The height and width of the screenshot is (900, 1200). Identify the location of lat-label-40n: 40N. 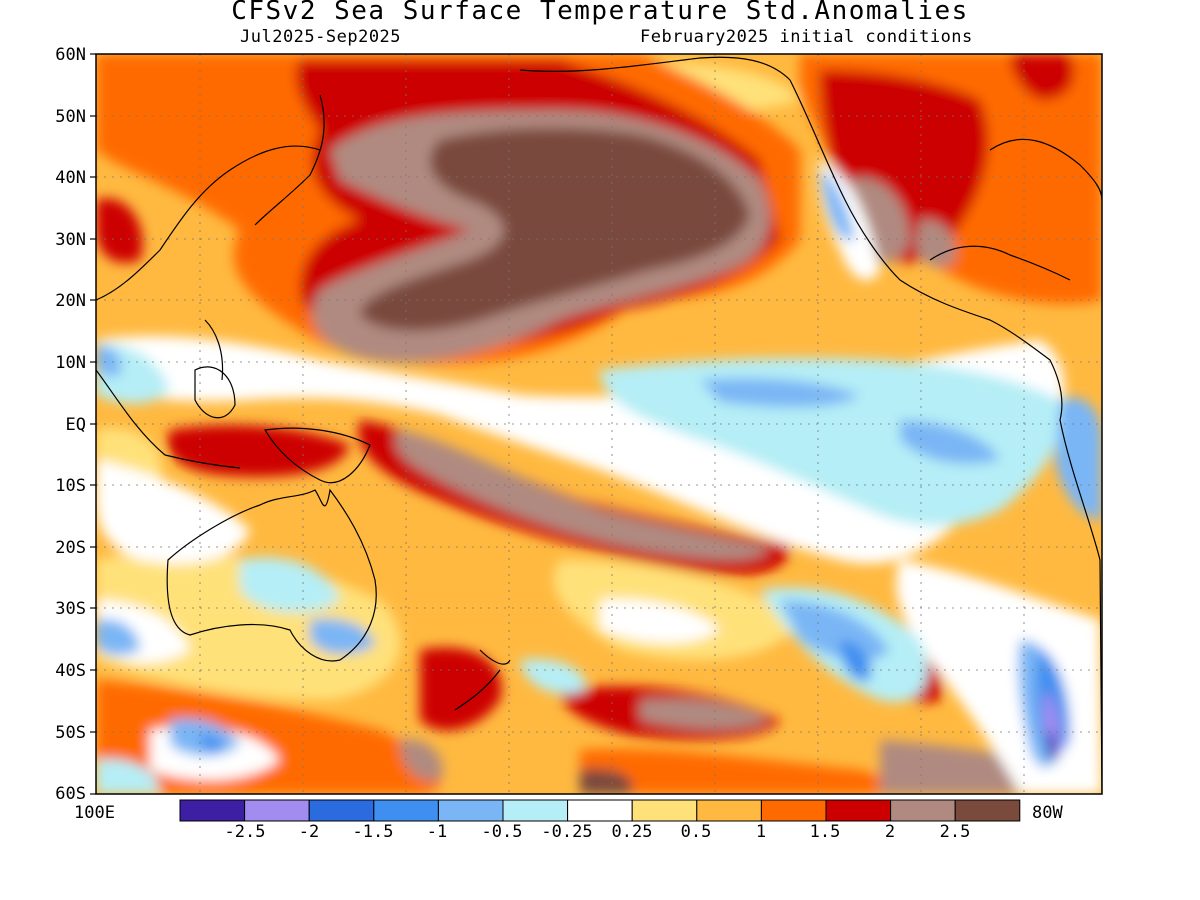
(70, 178).